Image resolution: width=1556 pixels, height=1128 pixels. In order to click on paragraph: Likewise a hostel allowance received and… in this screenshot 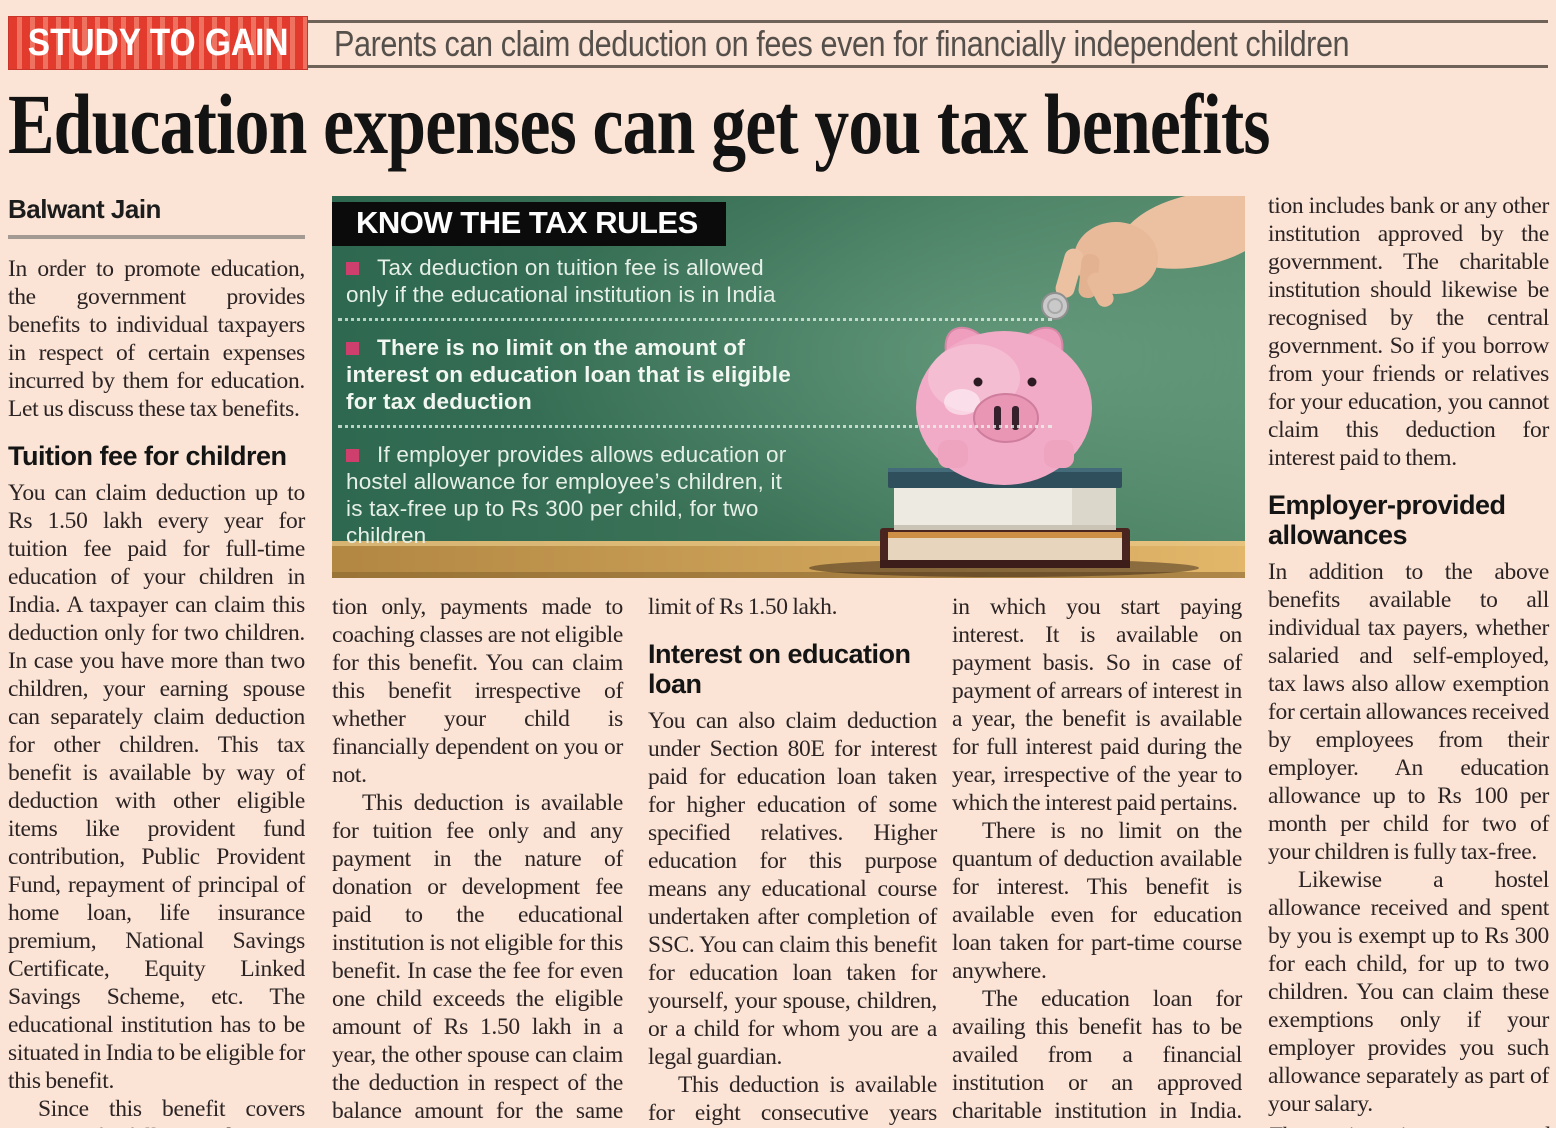, I will do `click(1408, 992)`.